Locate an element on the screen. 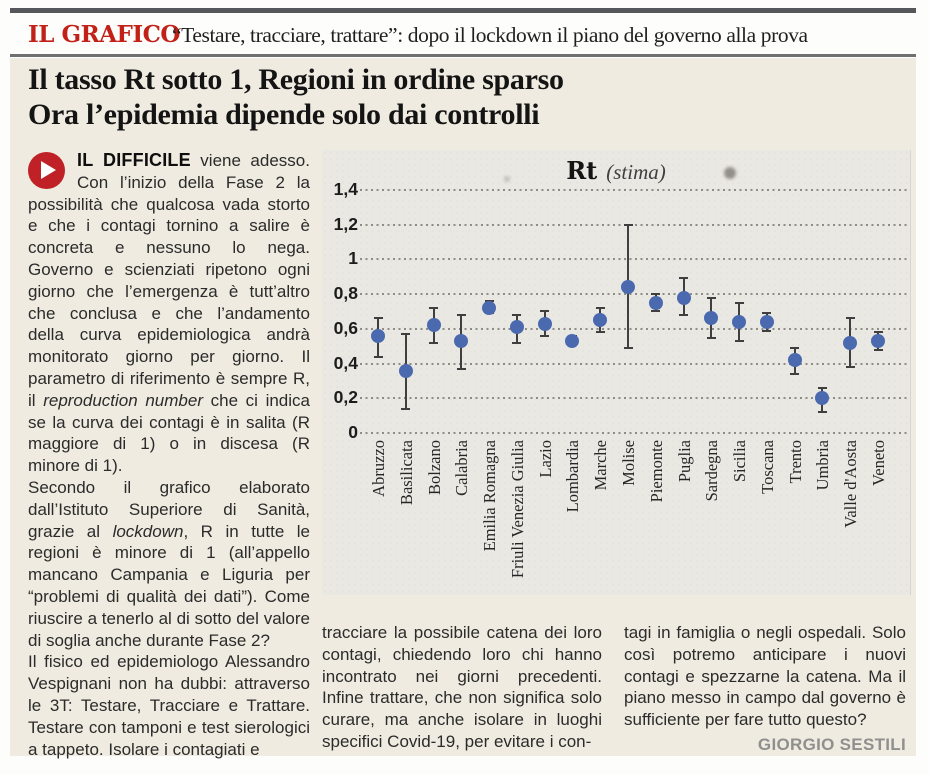 The width and height of the screenshot is (929, 775). x-axis-label-text: Umbria is located at coordinates (823, 465).